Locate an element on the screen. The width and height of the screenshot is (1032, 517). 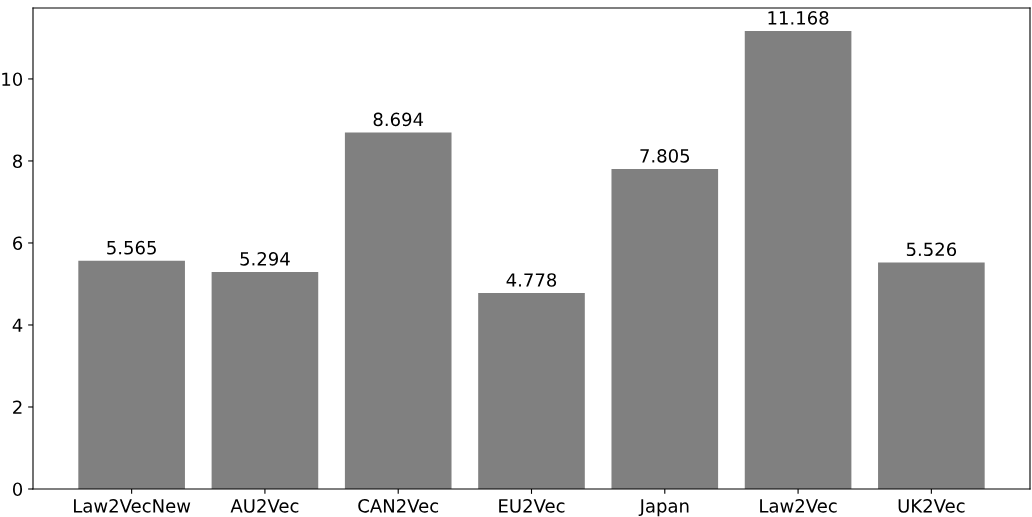
x-tick-label: Law2Vec is located at coordinates (798, 506).